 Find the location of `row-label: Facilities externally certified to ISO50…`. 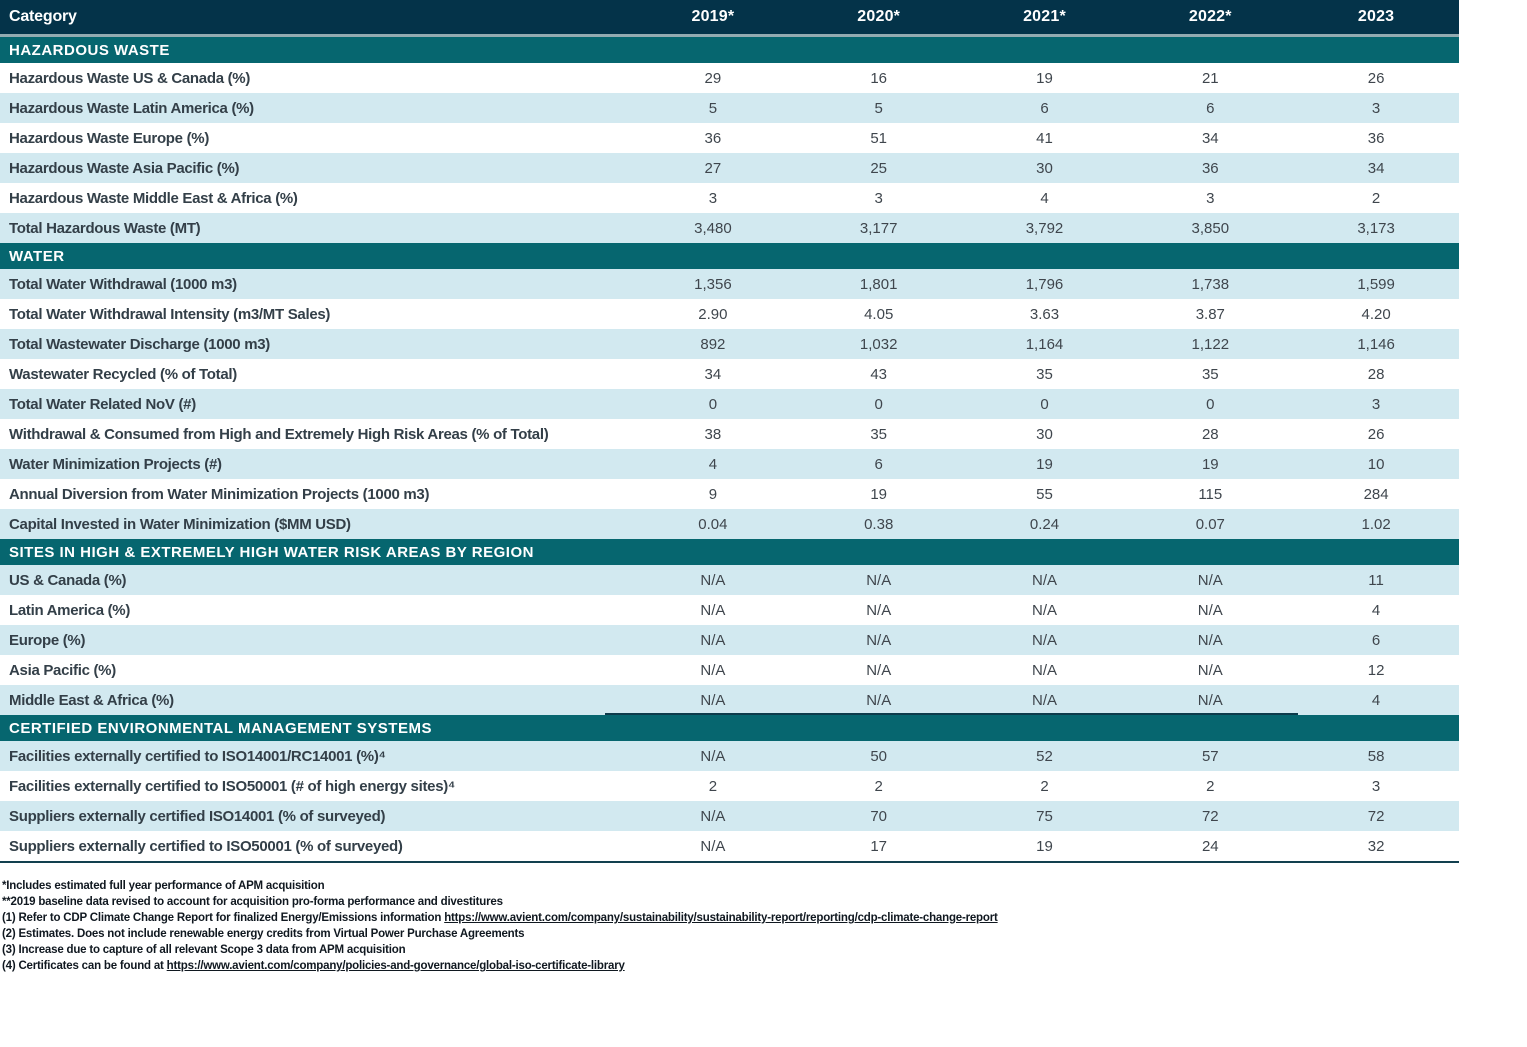

row-label: Facilities externally certified to ISO50… is located at coordinates (232, 786).